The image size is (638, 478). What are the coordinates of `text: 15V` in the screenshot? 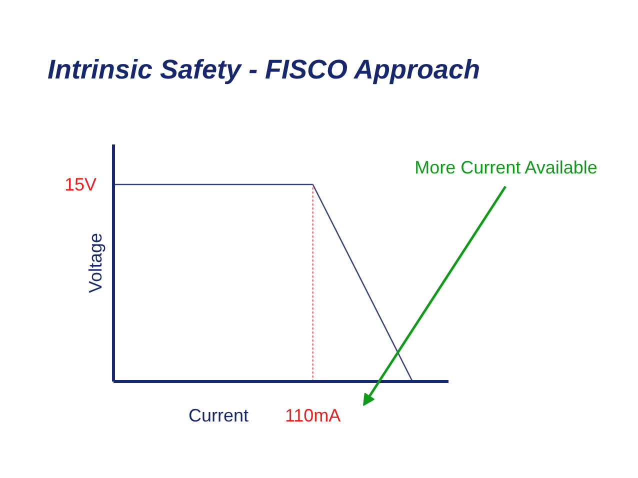 It's located at (80, 184).